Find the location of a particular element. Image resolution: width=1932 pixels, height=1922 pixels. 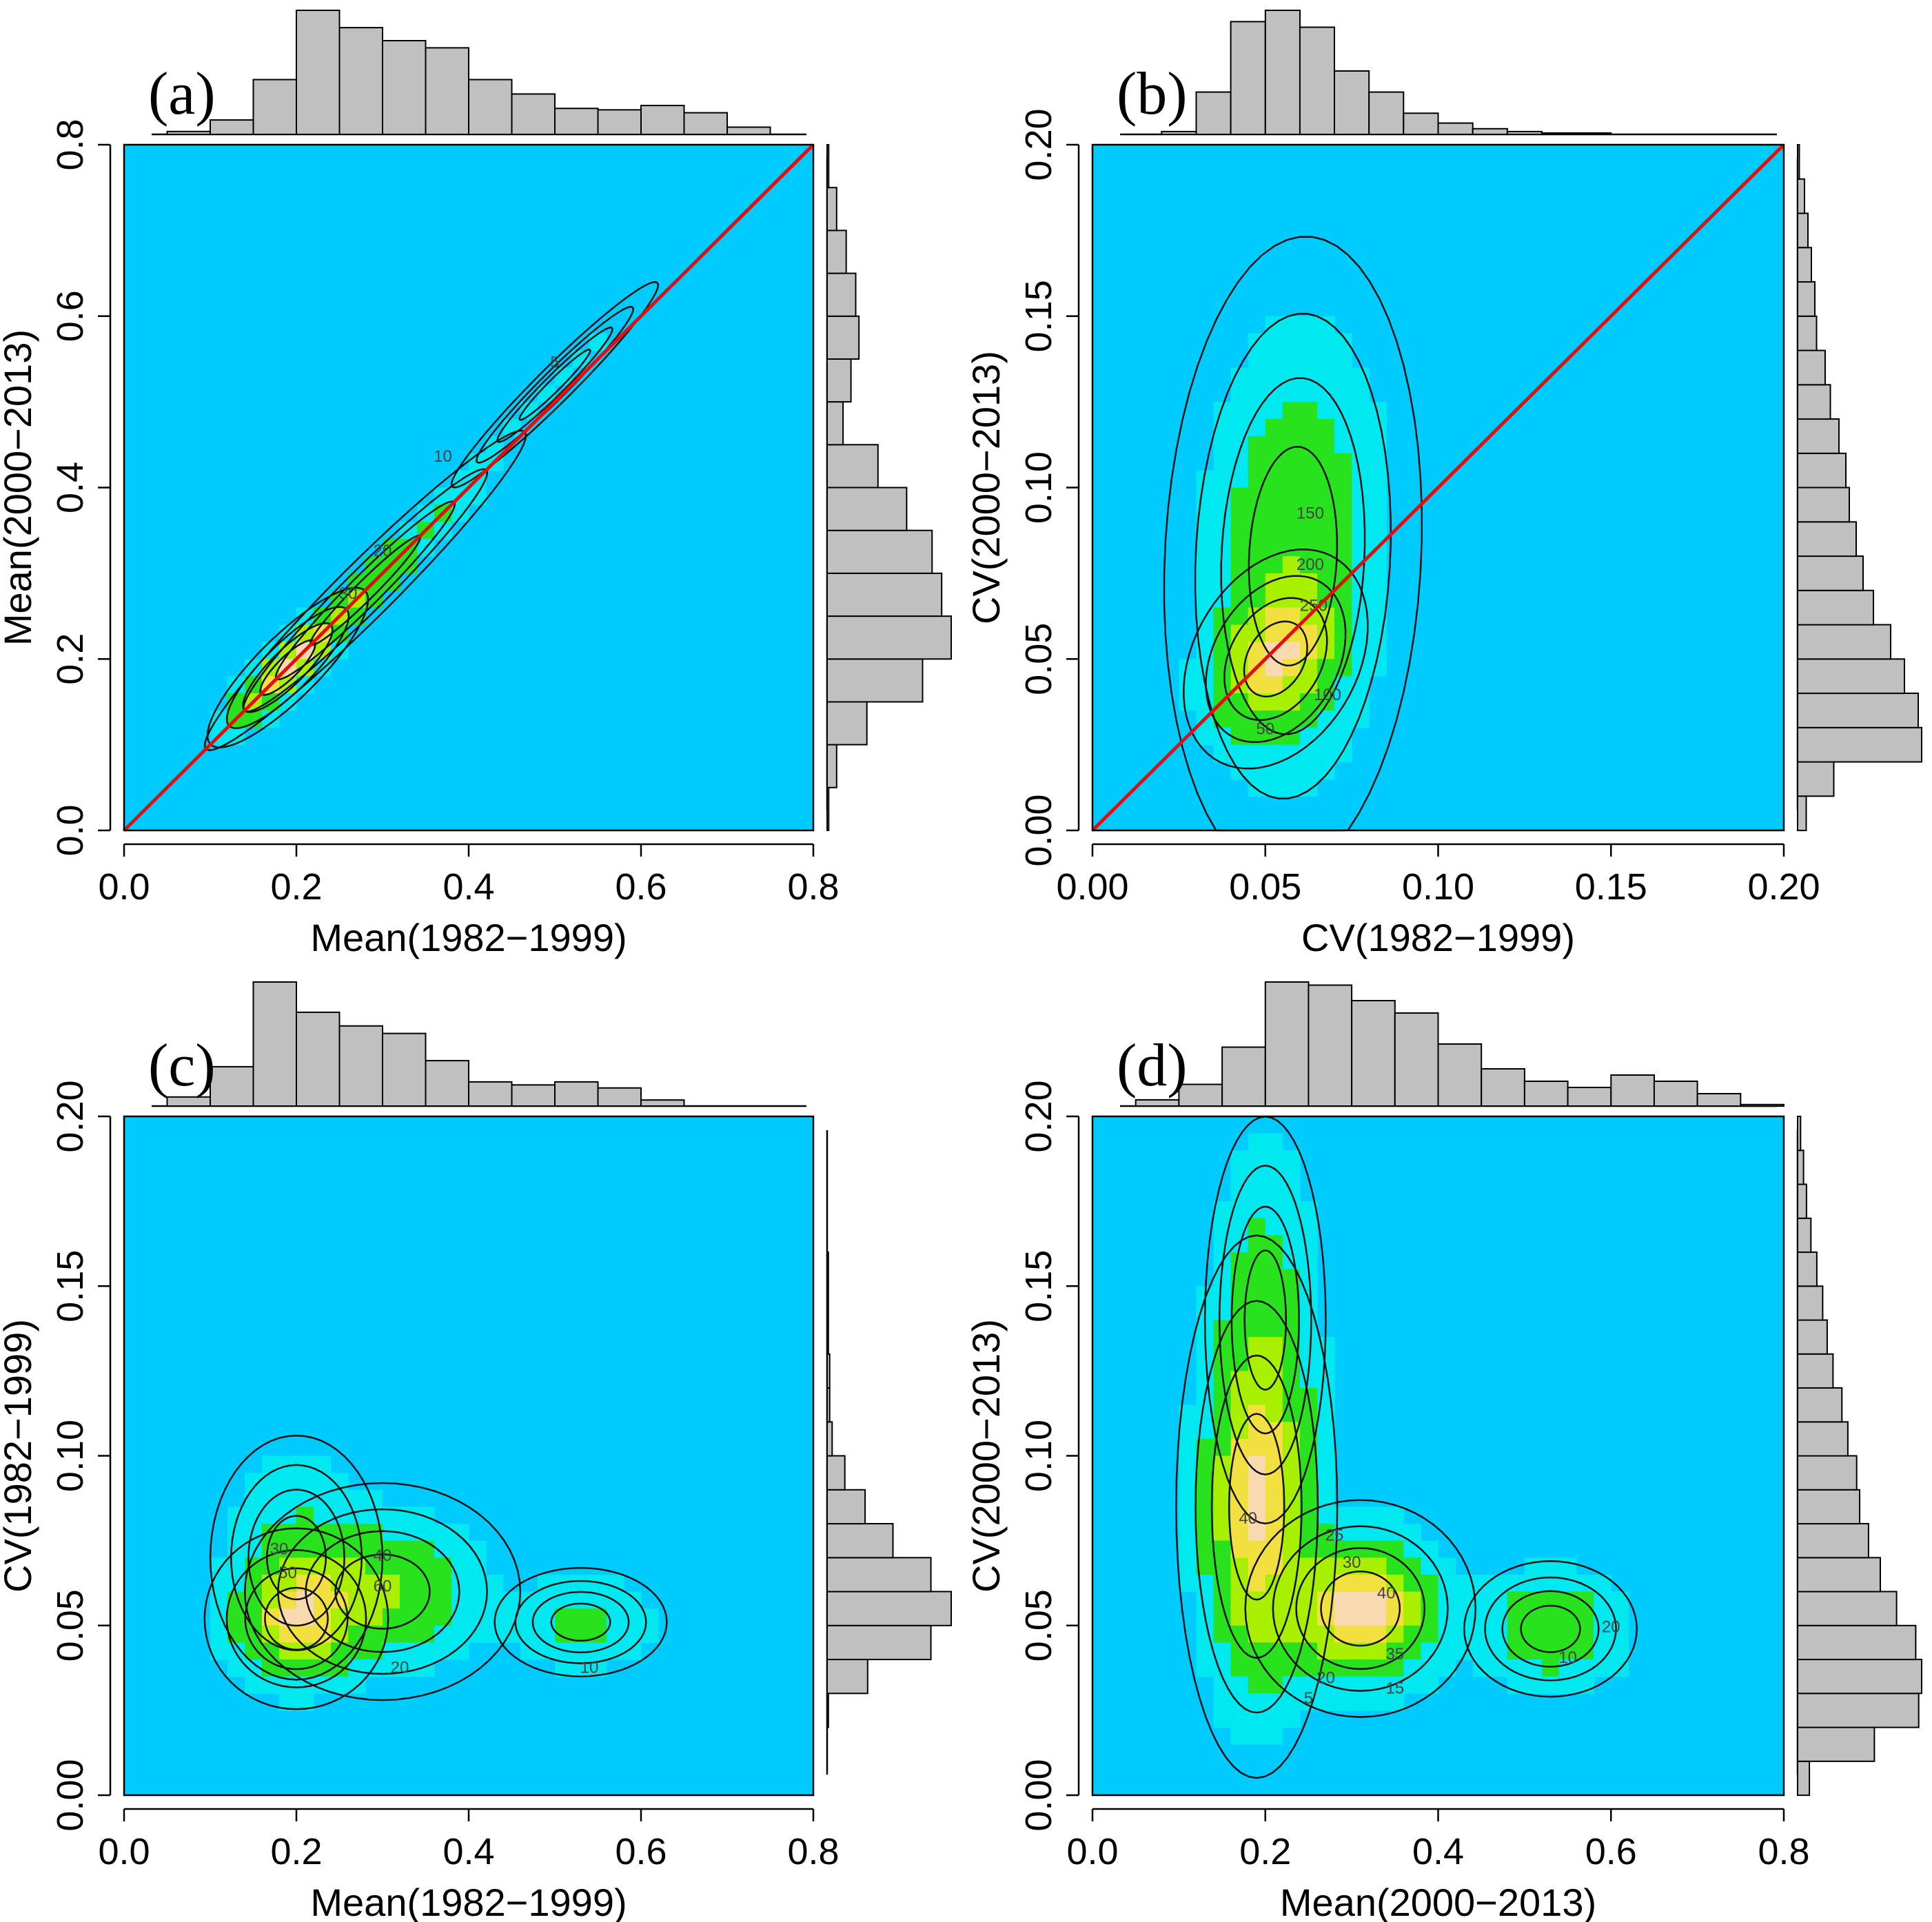

contour-label: 150 is located at coordinates (1310, 513).